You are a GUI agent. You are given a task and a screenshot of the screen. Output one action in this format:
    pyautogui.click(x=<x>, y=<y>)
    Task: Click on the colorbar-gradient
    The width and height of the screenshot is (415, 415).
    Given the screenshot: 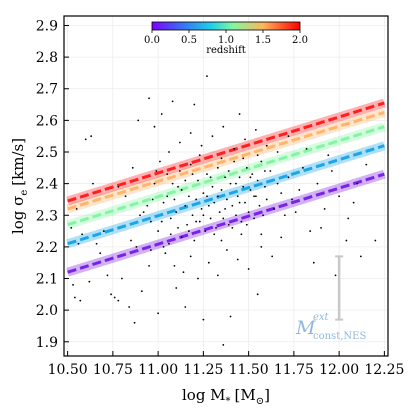 What is the action you would take?
    pyautogui.click(x=226, y=26)
    